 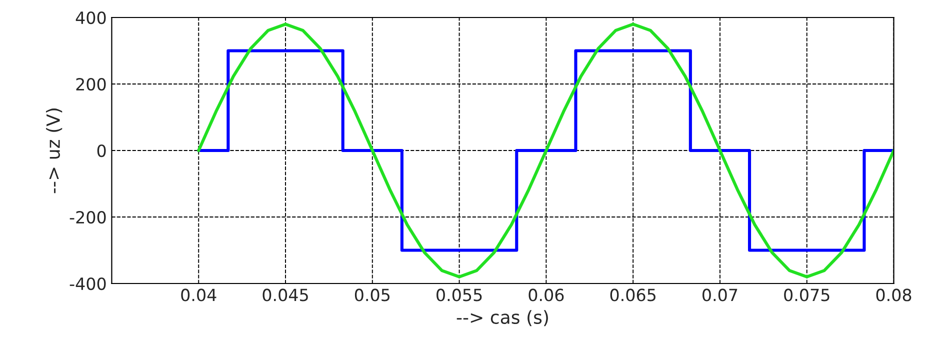 I want to click on x-tick-label: 0.07, so click(x=720, y=295).